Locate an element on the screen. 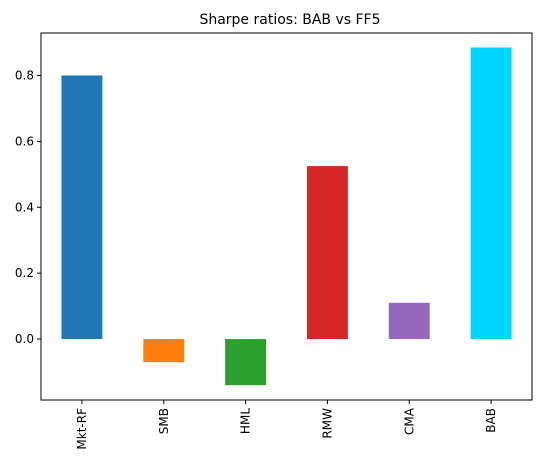  x-tick-label: RMW is located at coordinates (327, 423).